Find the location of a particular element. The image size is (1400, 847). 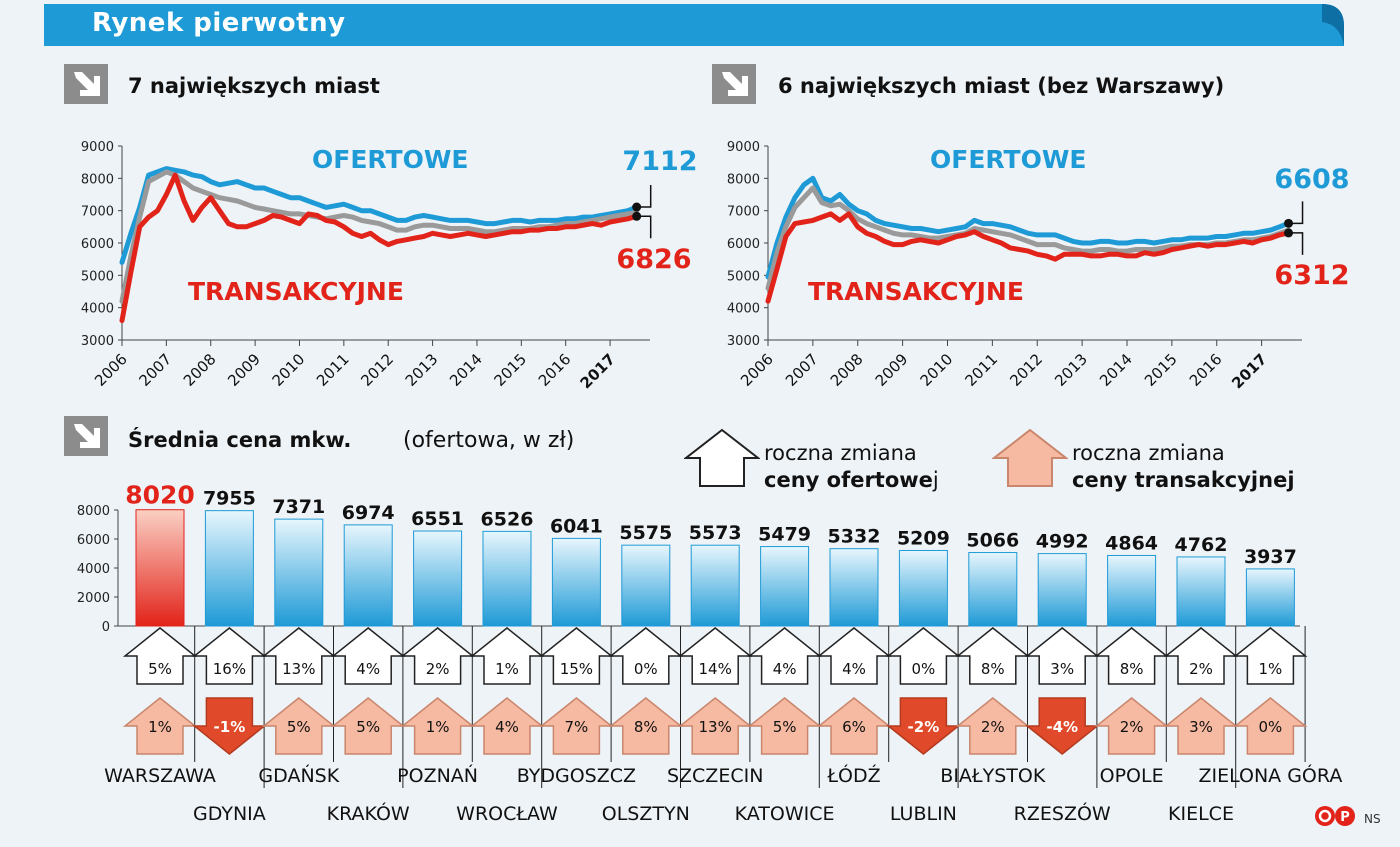

y-tick-label: 4000 is located at coordinates (743, 309).